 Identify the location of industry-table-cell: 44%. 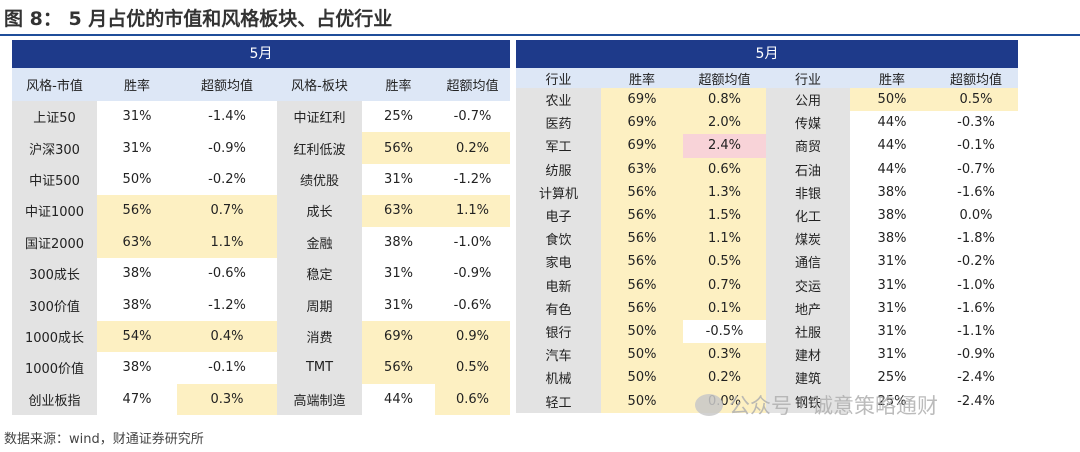
(892, 123).